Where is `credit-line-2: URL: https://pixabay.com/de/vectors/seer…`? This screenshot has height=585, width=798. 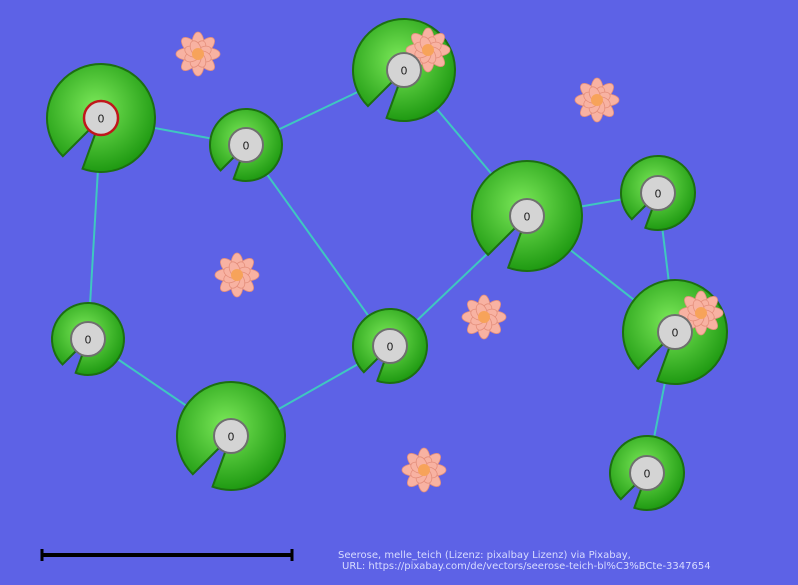 credit-line-2: URL: https://pixabay.com/de/vectors/seer… is located at coordinates (526, 566).